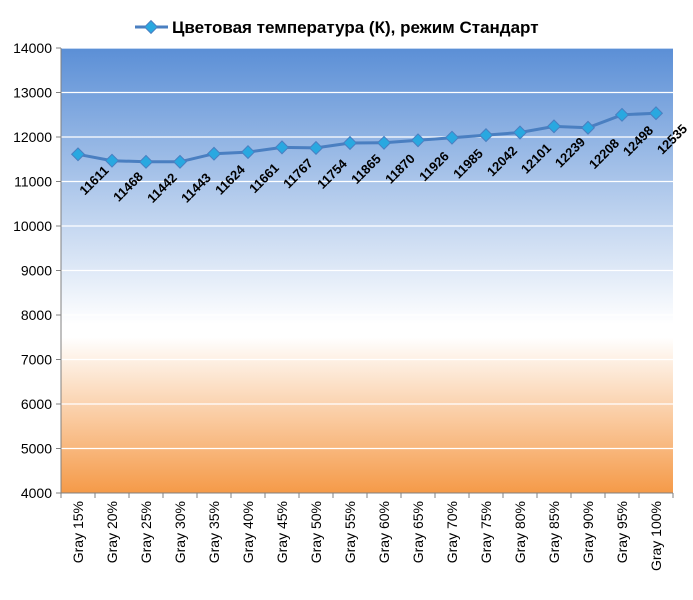 The image size is (693, 600). Describe the element at coordinates (248, 532) in the screenshot. I see `x-tick-label: Gray 40%` at that location.